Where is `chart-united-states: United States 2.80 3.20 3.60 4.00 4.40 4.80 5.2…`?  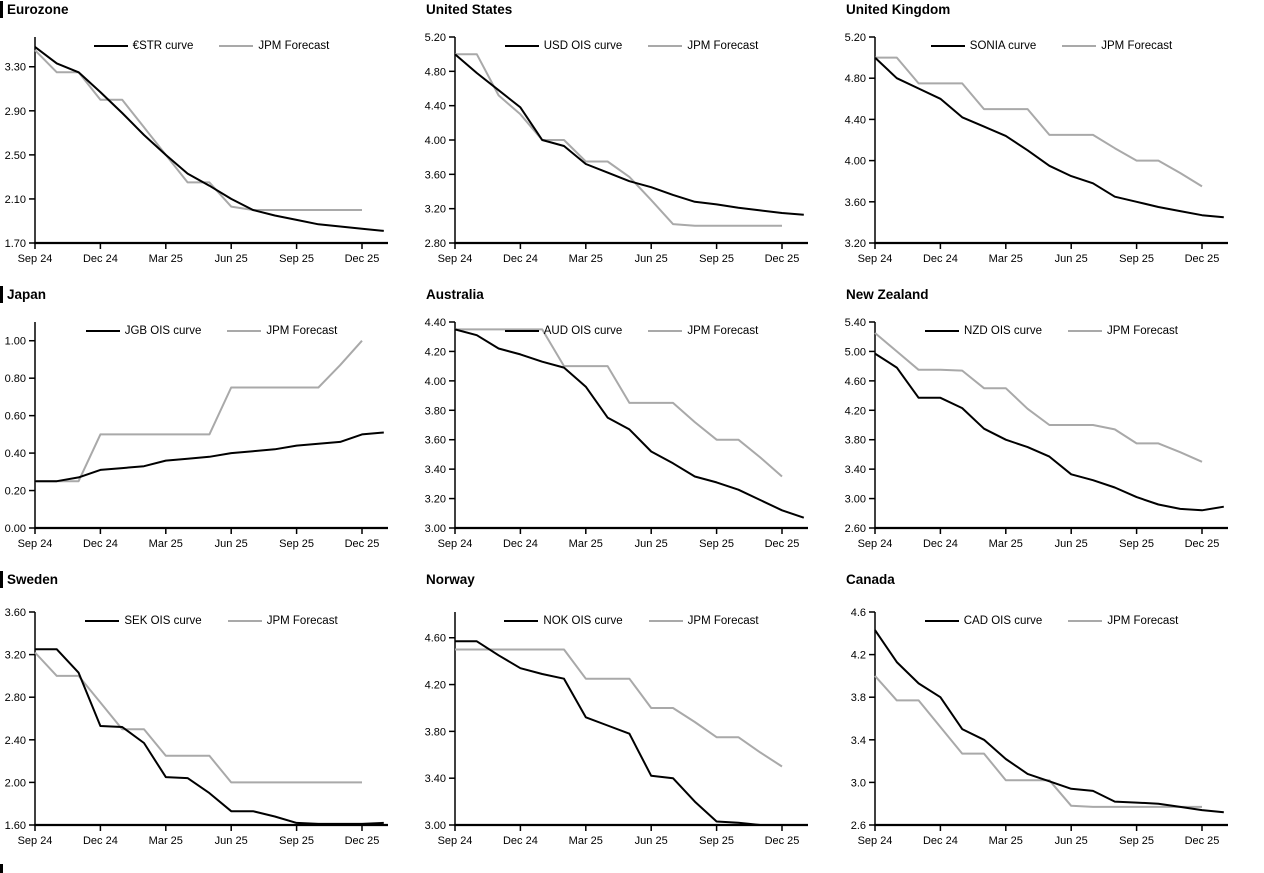 chart-united-states: United States 2.80 3.20 3.60 4.00 4.40 4.80 5.2… is located at coordinates (630, 142).